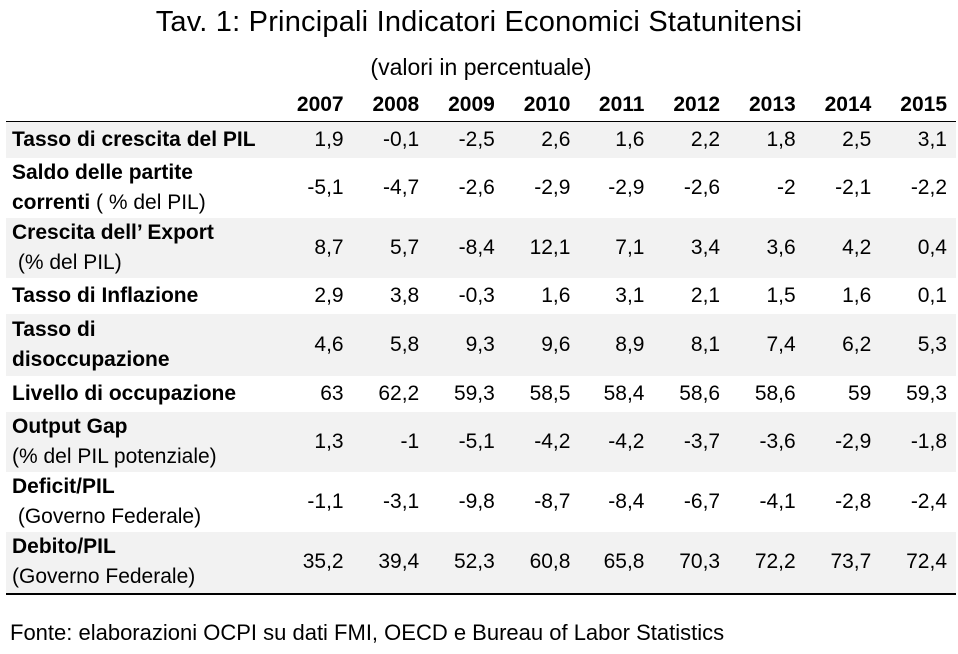 Image resolution: width=958 pixels, height=654 pixels. Describe the element at coordinates (541, 105) in the screenshot. I see `year-header: 2010` at that location.